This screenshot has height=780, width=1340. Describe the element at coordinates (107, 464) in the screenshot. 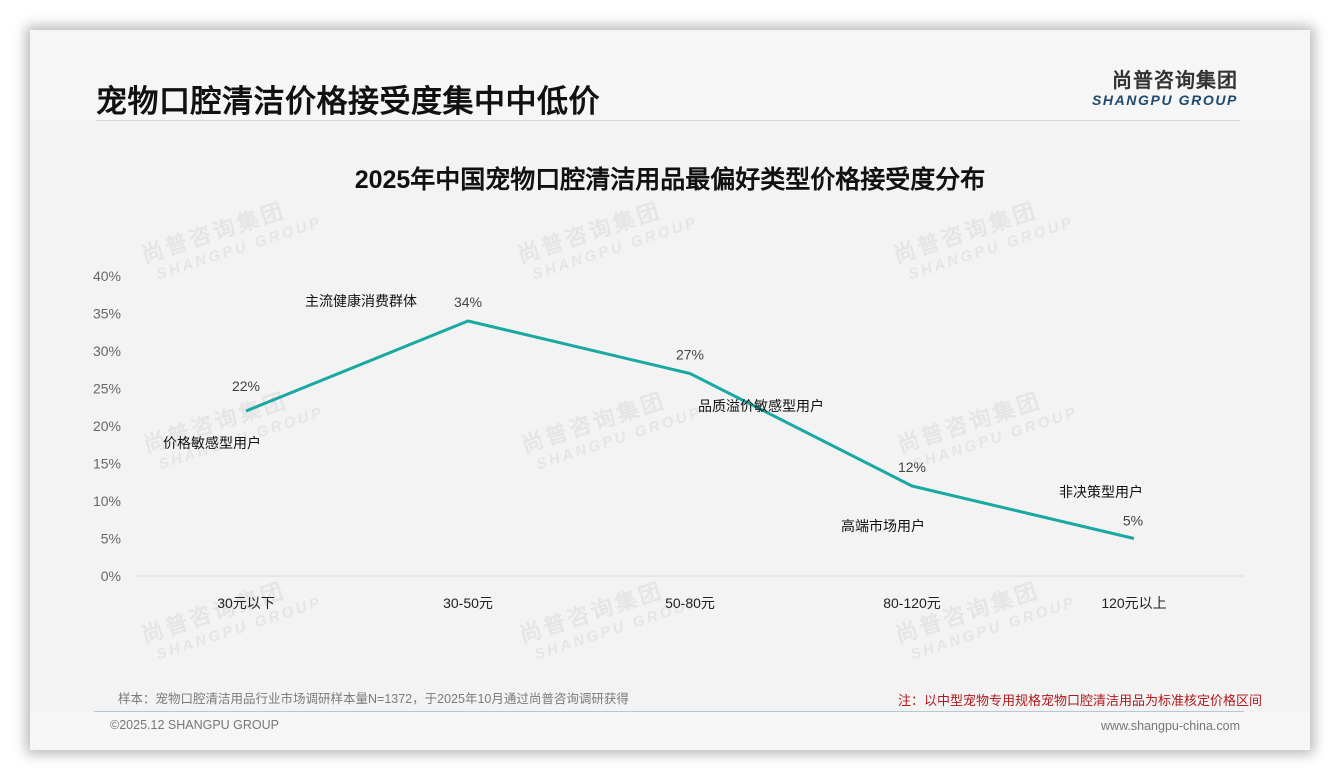

I see `y-tick-label: 15%` at that location.